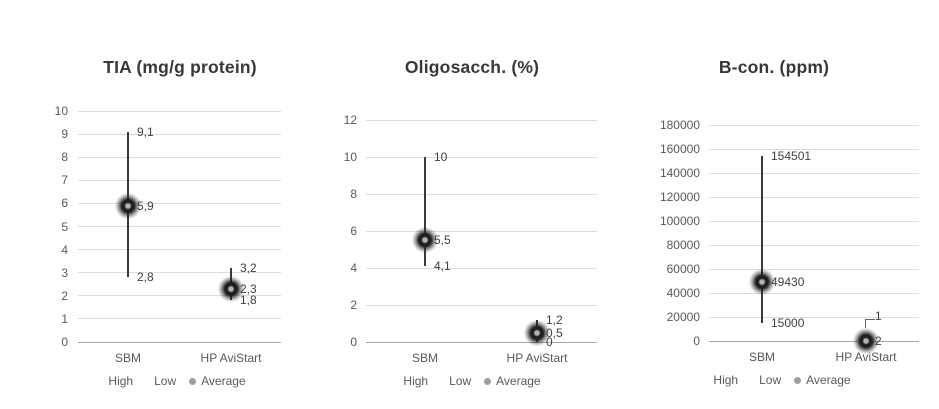  Describe the element at coordinates (549, 342) in the screenshot. I see `data-label-low: 0` at that location.